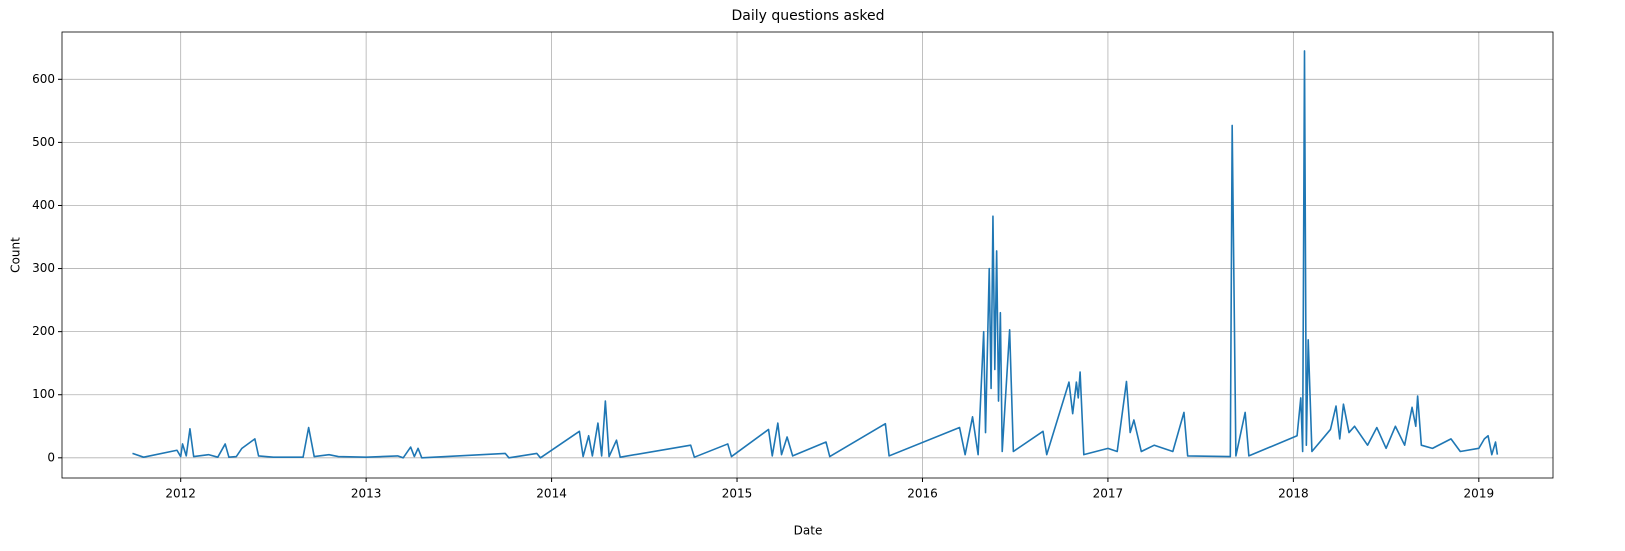 The width and height of the screenshot is (1625, 551). Describe the element at coordinates (51, 457) in the screenshot. I see `y-tick-label: 0` at that location.